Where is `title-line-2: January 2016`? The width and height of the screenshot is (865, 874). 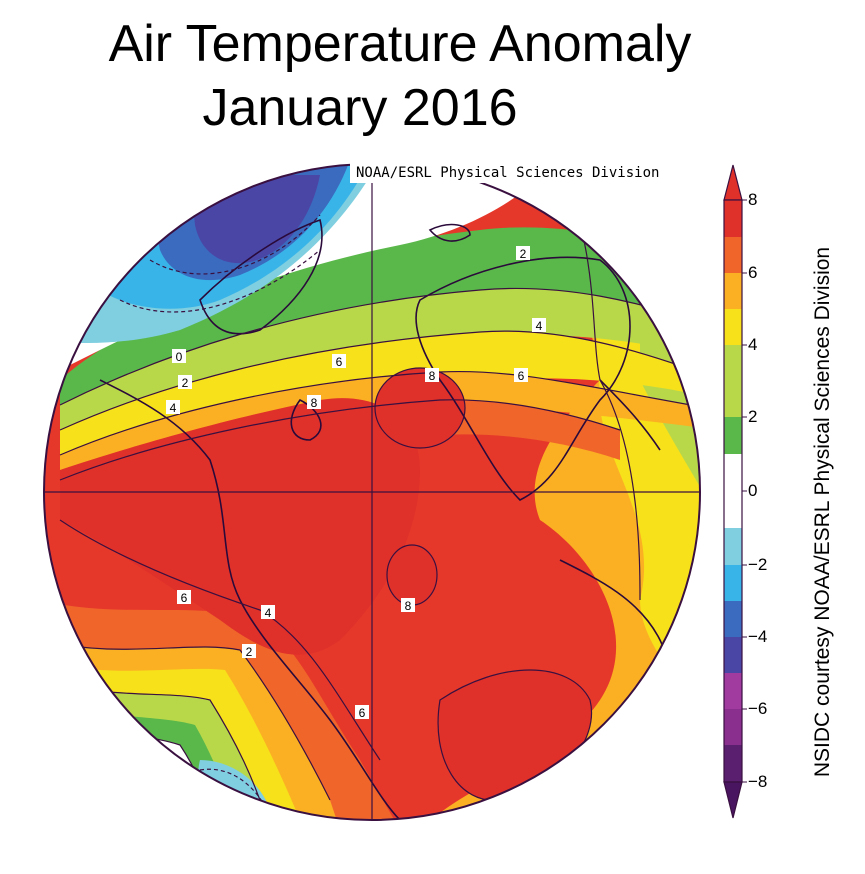 title-line-2: January 2016 is located at coordinates (360, 108).